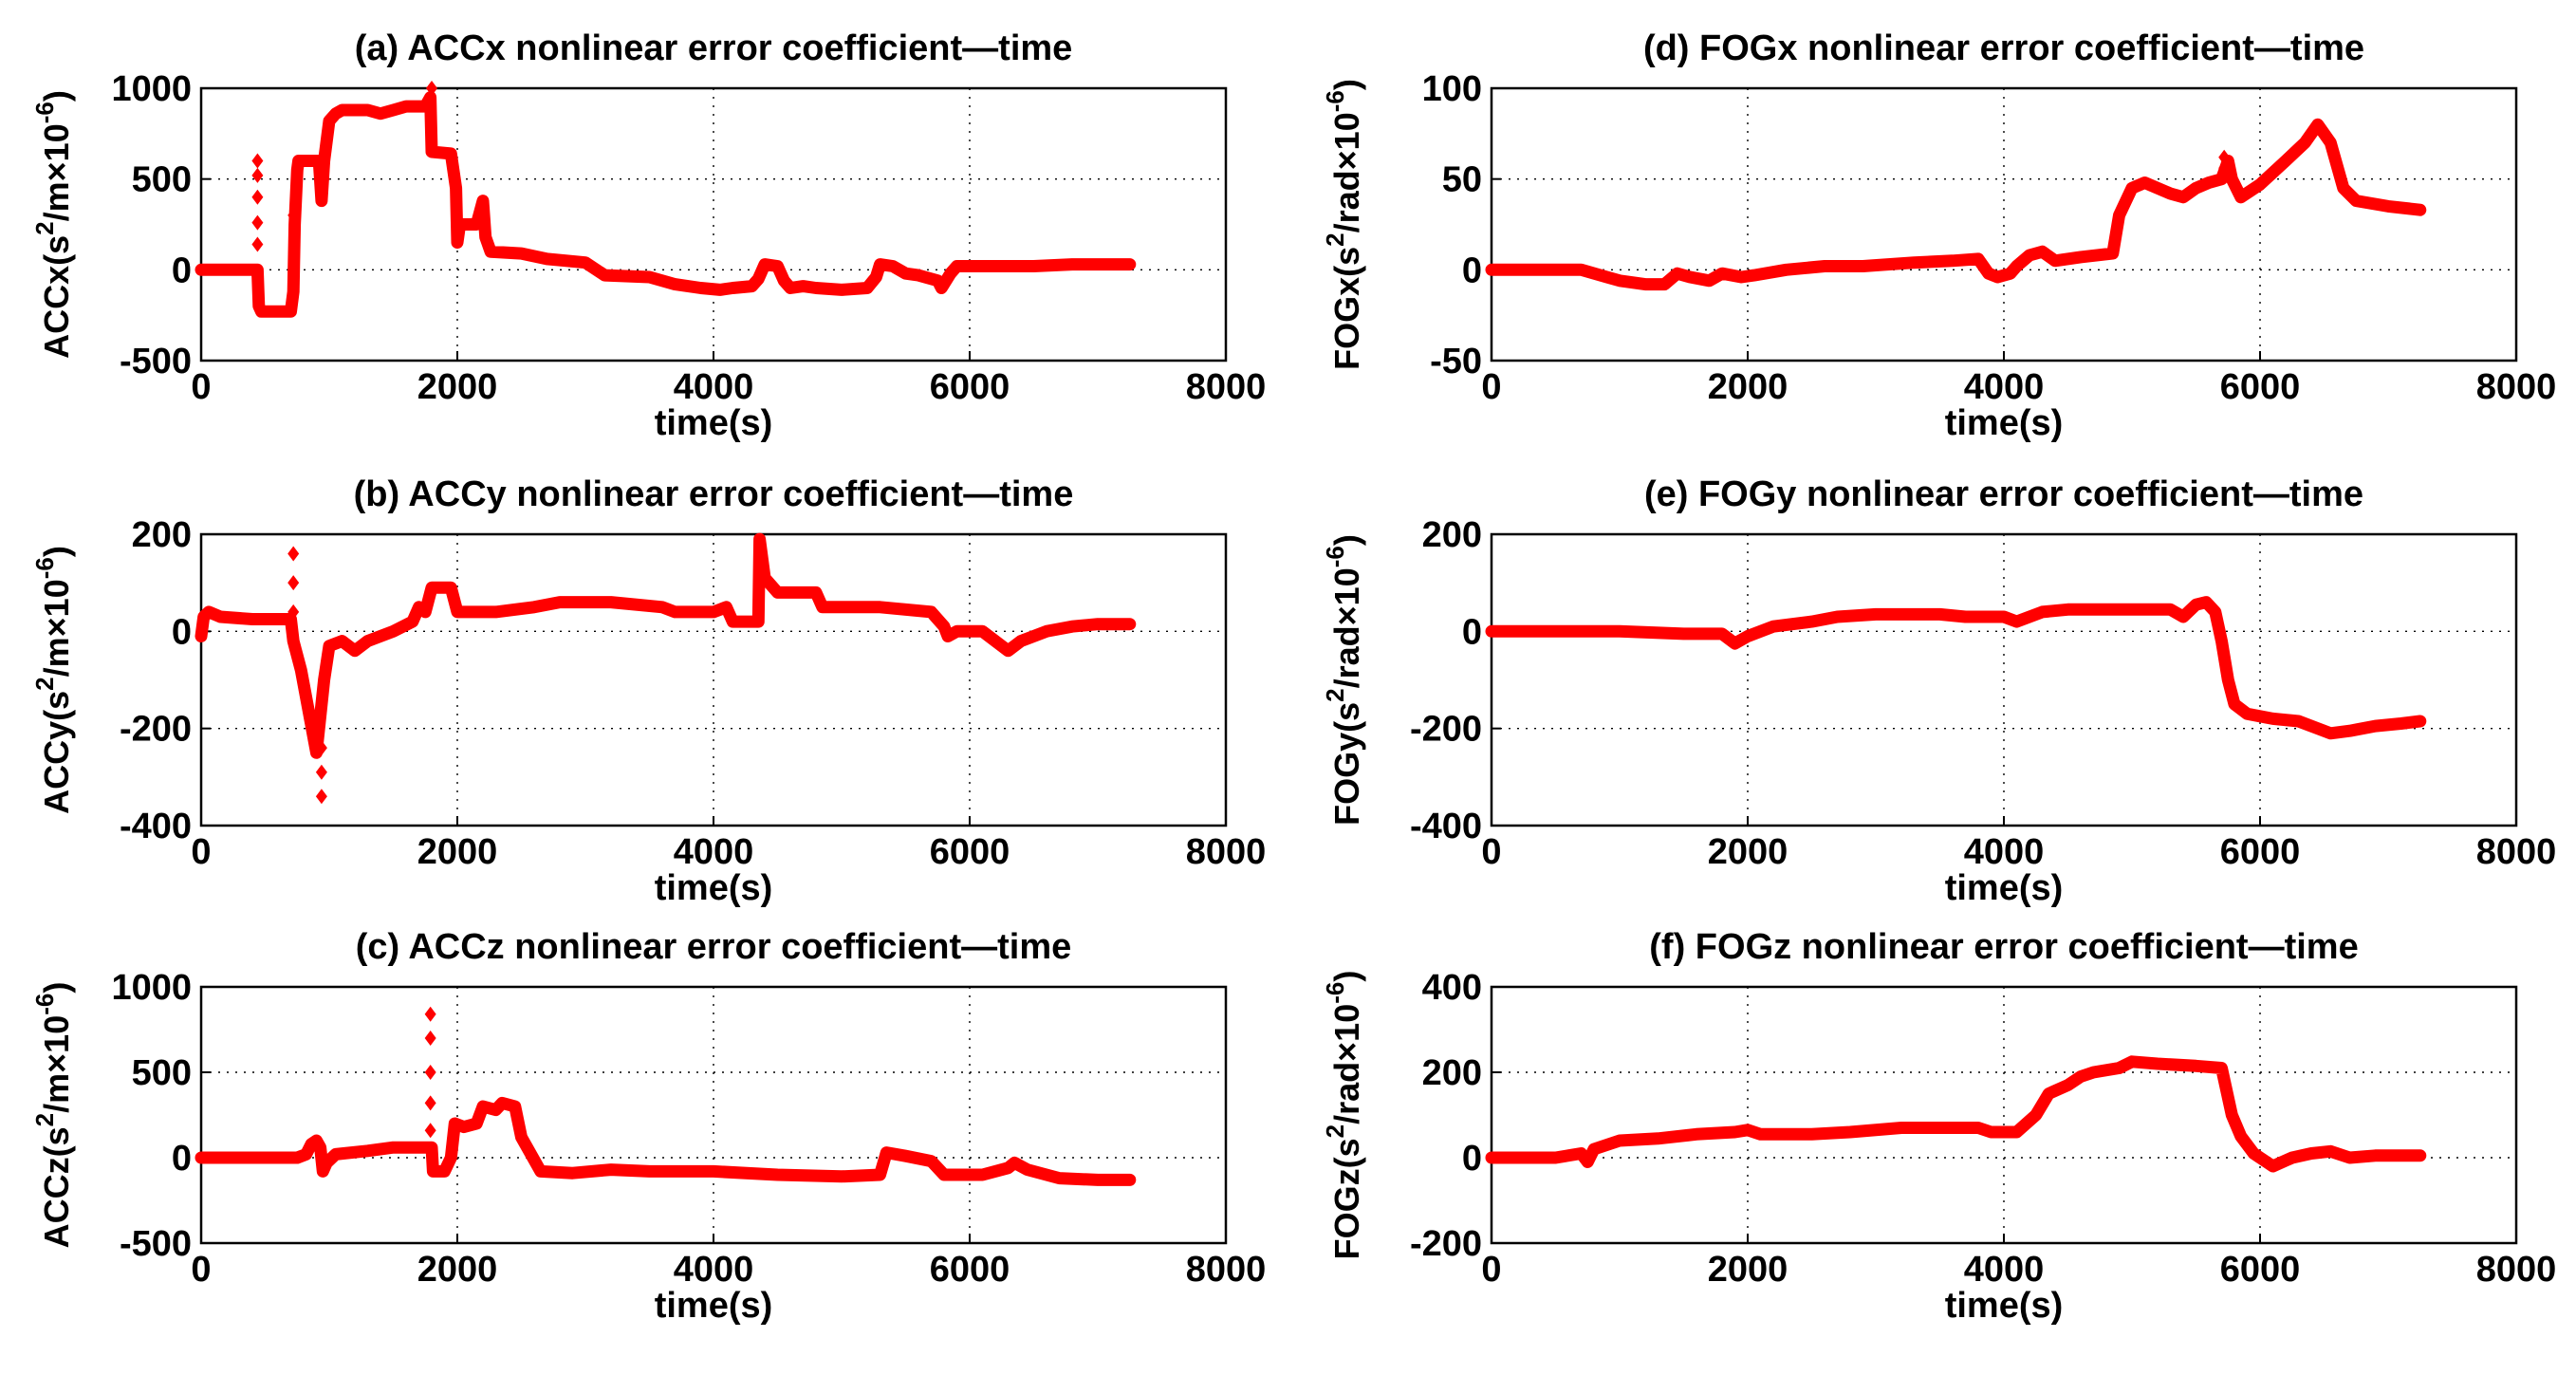 Image resolution: width=2576 pixels, height=1375 pixels. I want to click on y-label-part-base: ACCz(s, so click(56, 1187).